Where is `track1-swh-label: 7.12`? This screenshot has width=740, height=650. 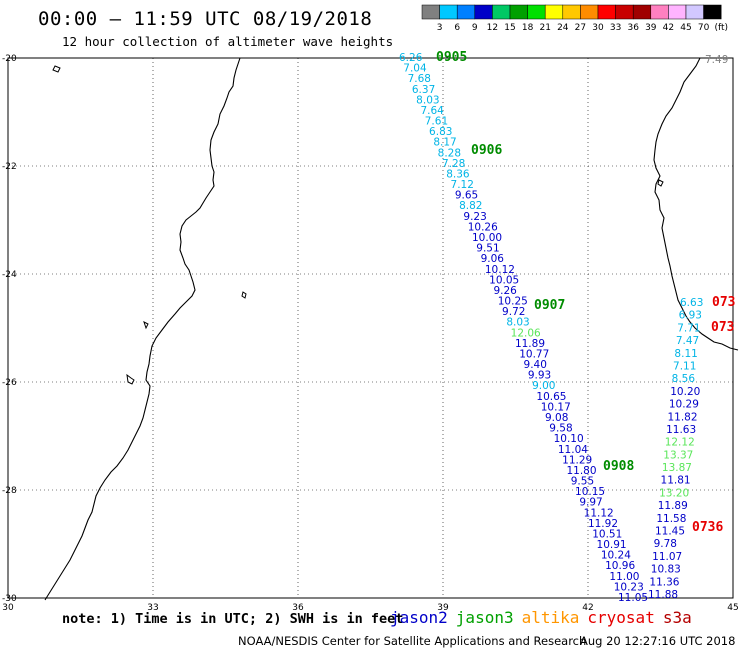 track1-swh-label: 7.12 is located at coordinates (462, 185).